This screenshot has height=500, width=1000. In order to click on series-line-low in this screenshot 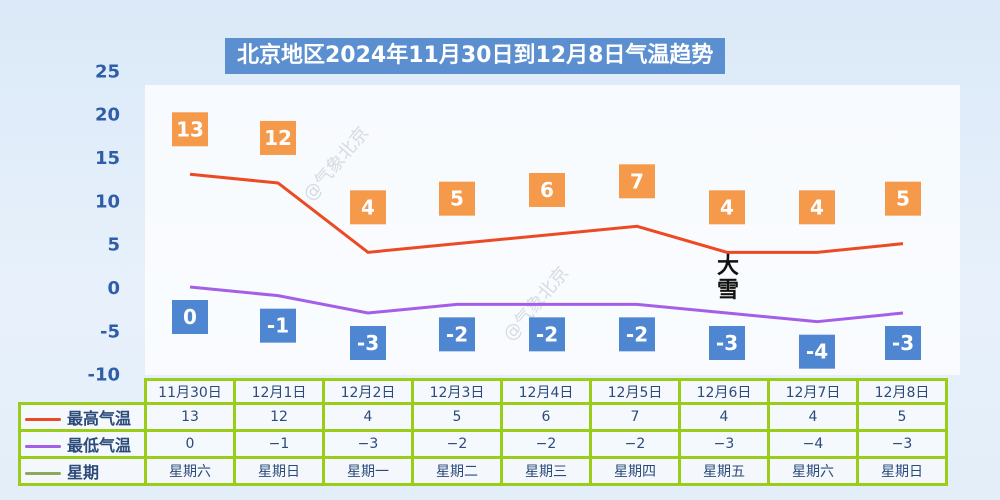, I will do `click(546, 304)`.